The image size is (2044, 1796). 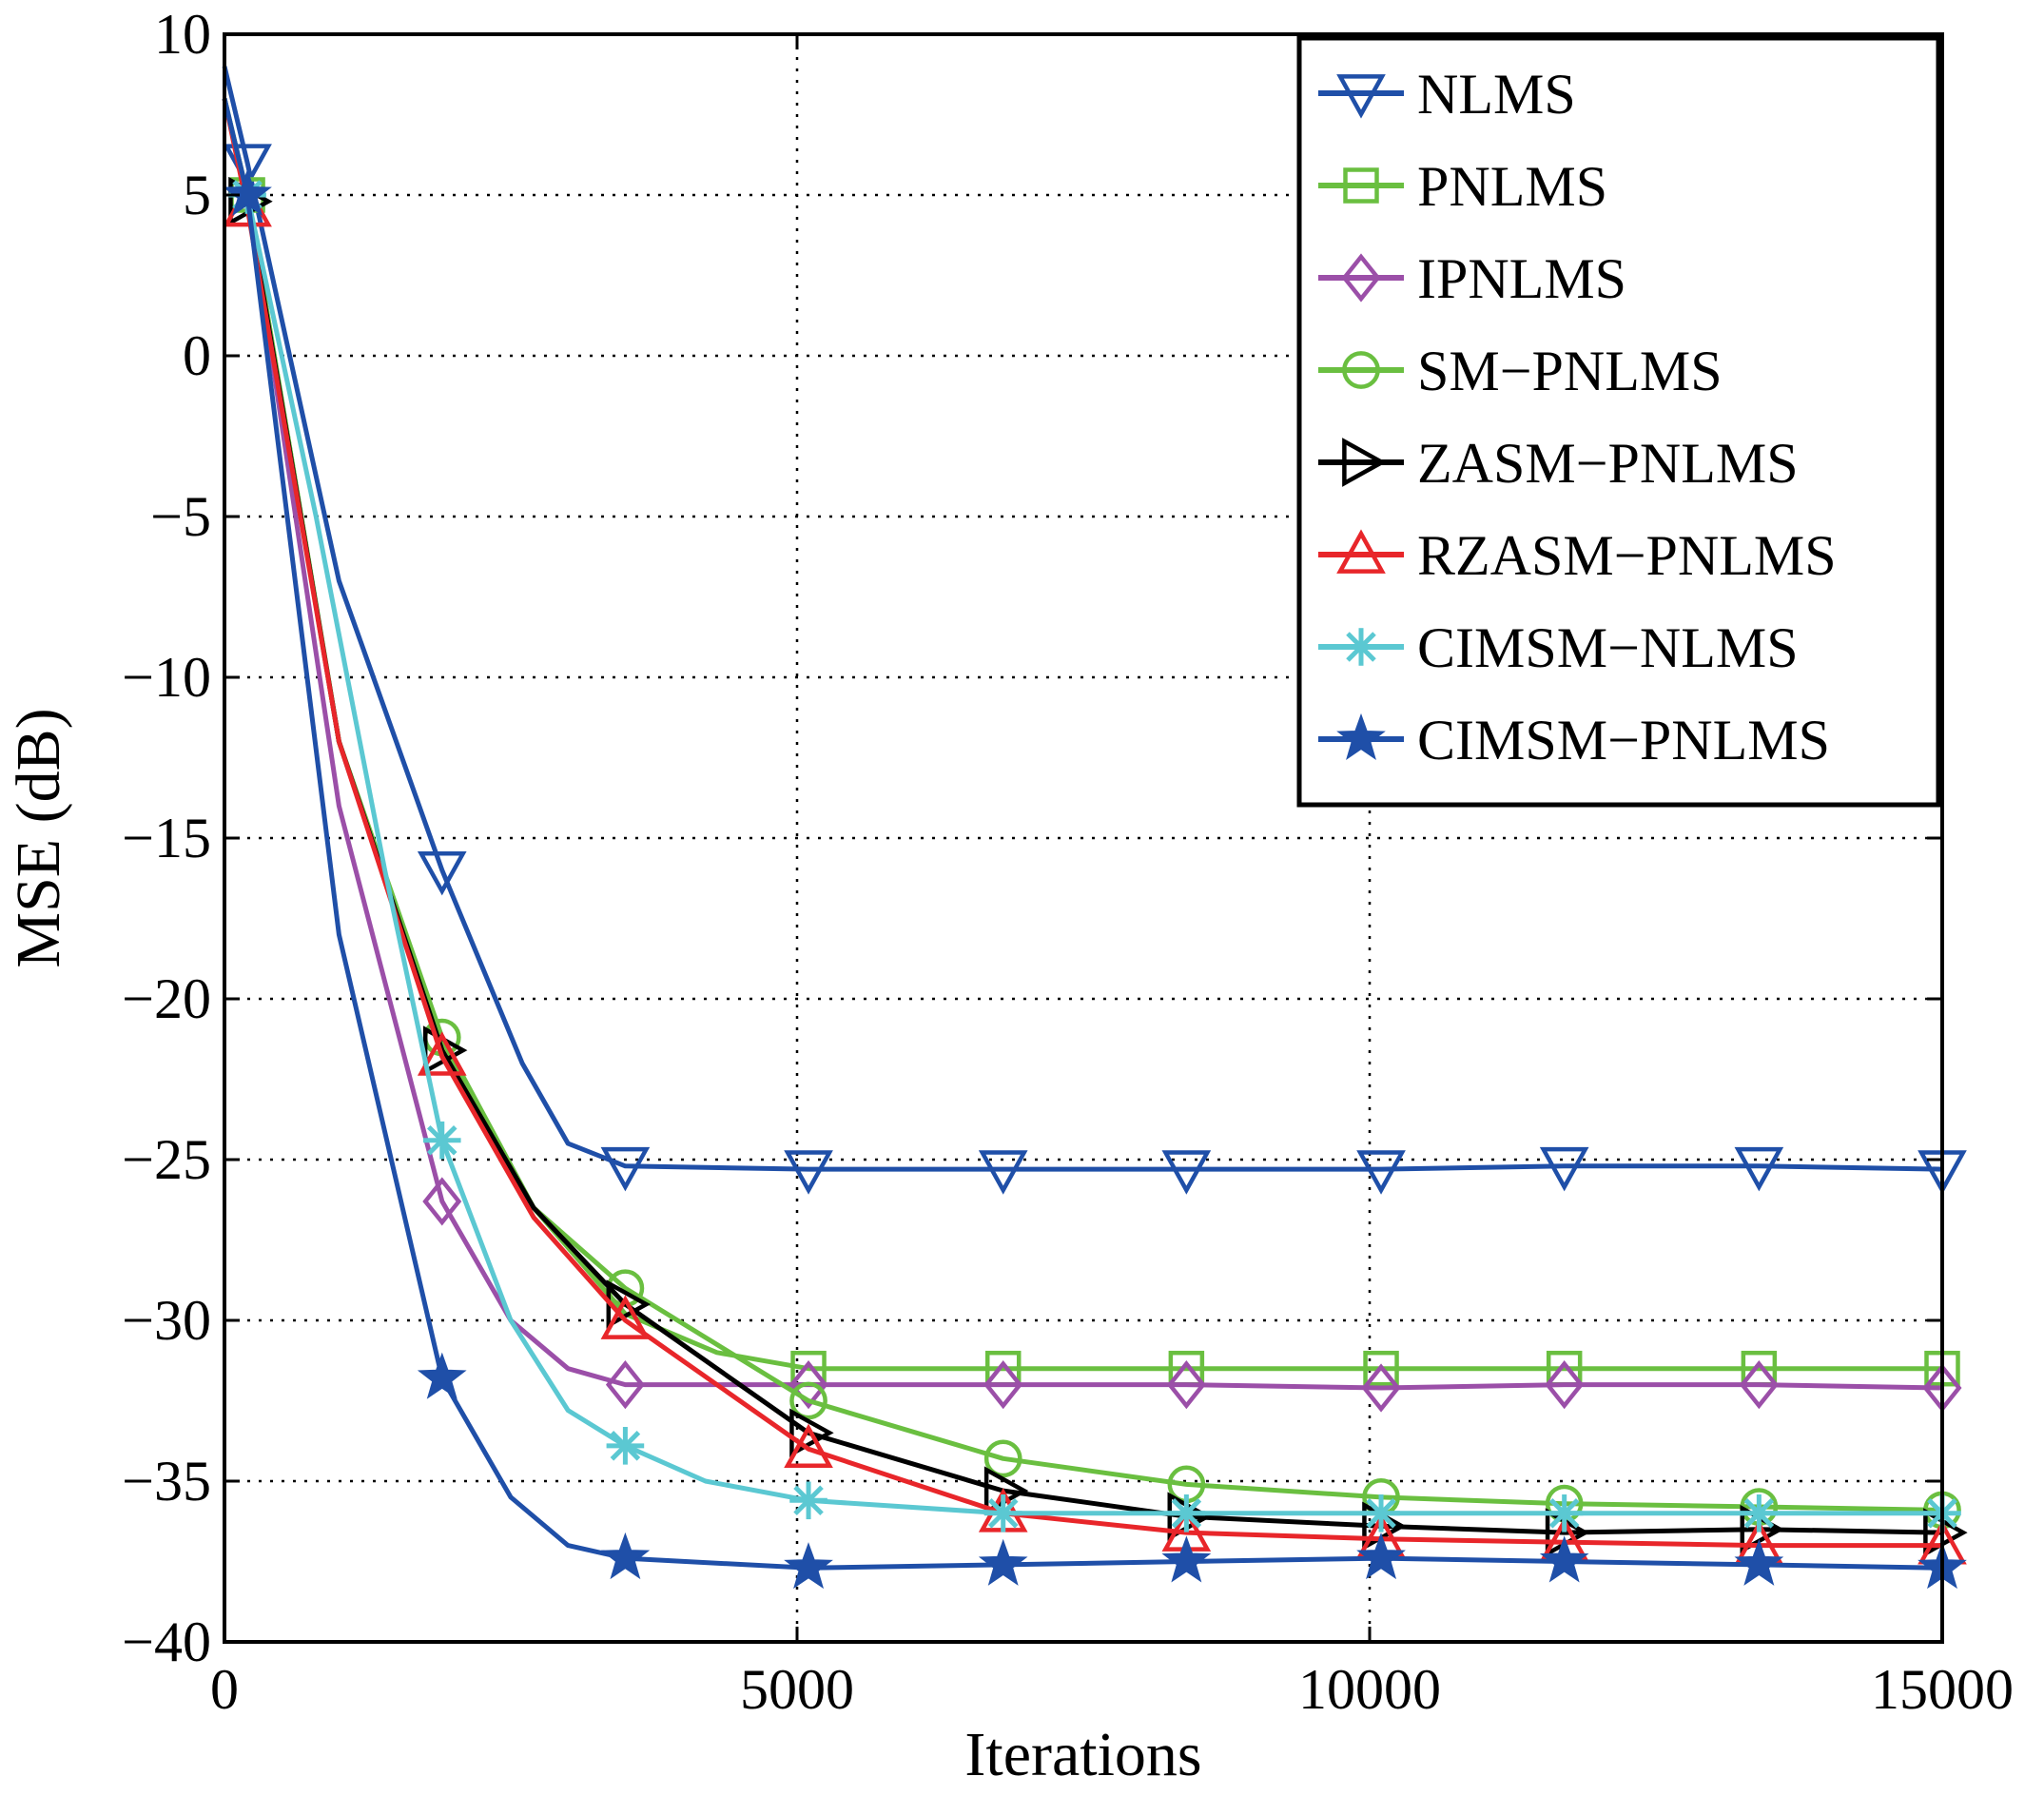 I want to click on legend-item: IPNLMS, so click(x=1472, y=278).